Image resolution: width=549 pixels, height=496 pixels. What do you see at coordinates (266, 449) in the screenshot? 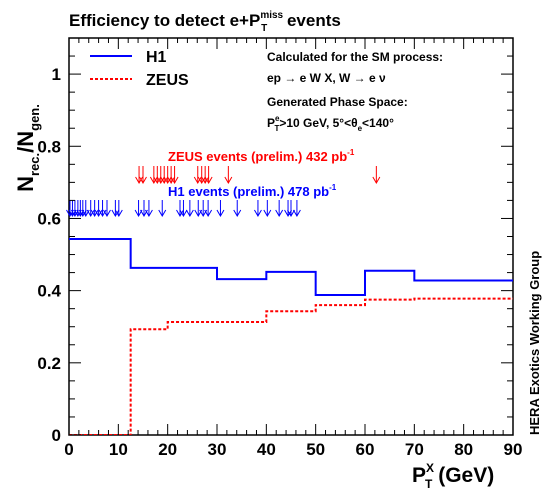
I see `x-tick-label: 40` at bounding box center [266, 449].